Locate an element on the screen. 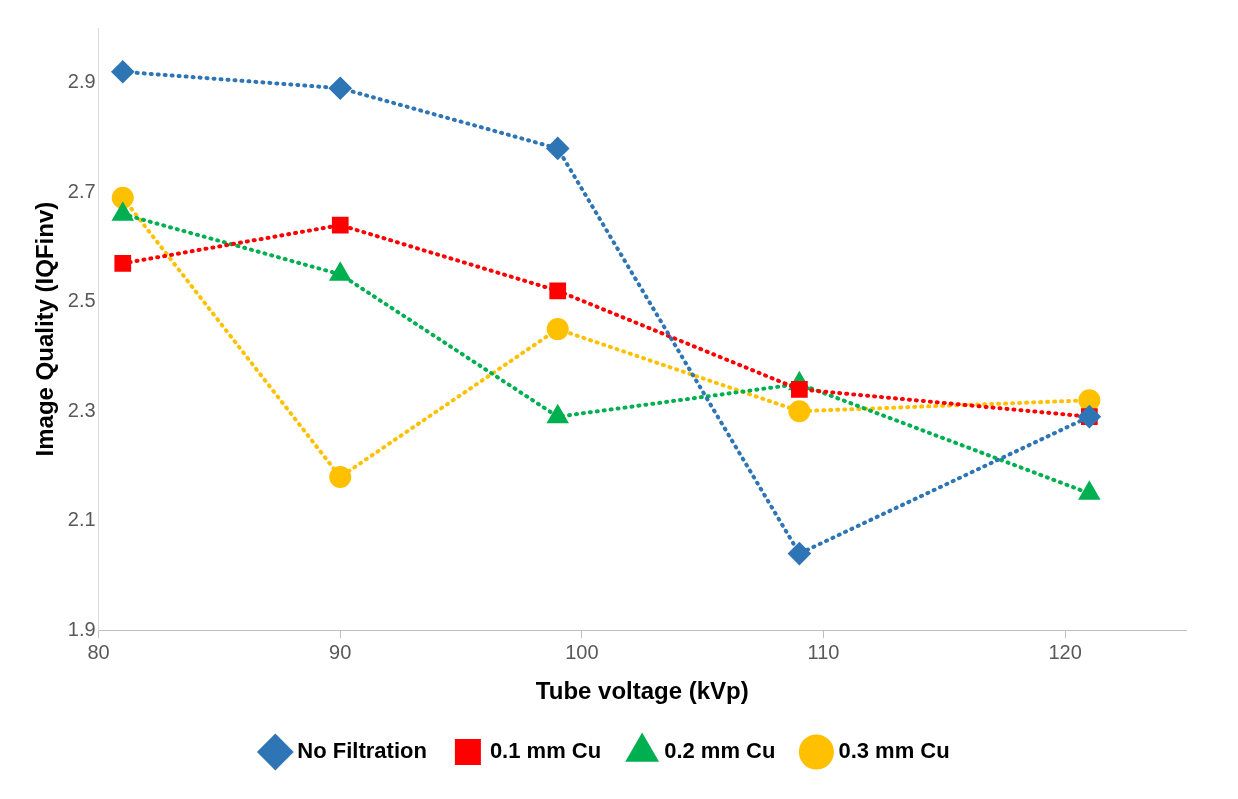 This screenshot has width=1238, height=799. y-tick-label: 1.9 is located at coordinates (81, 628).